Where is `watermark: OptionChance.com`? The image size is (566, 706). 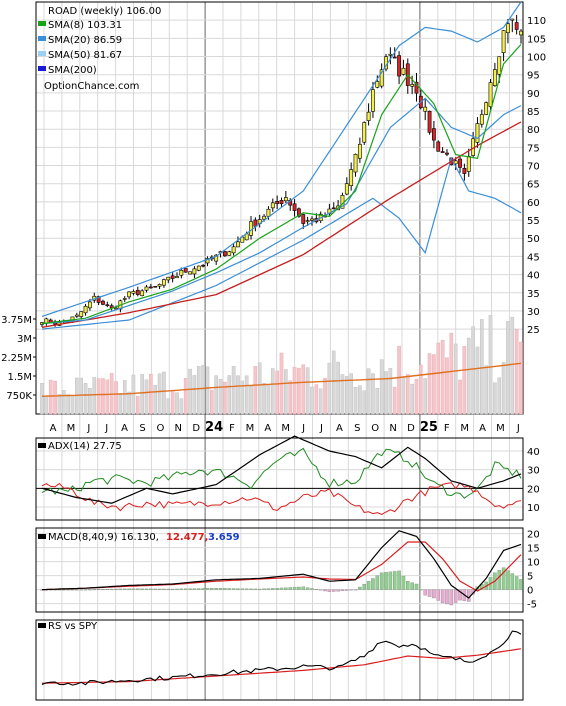
watermark: OptionChance.com is located at coordinates (91, 86).